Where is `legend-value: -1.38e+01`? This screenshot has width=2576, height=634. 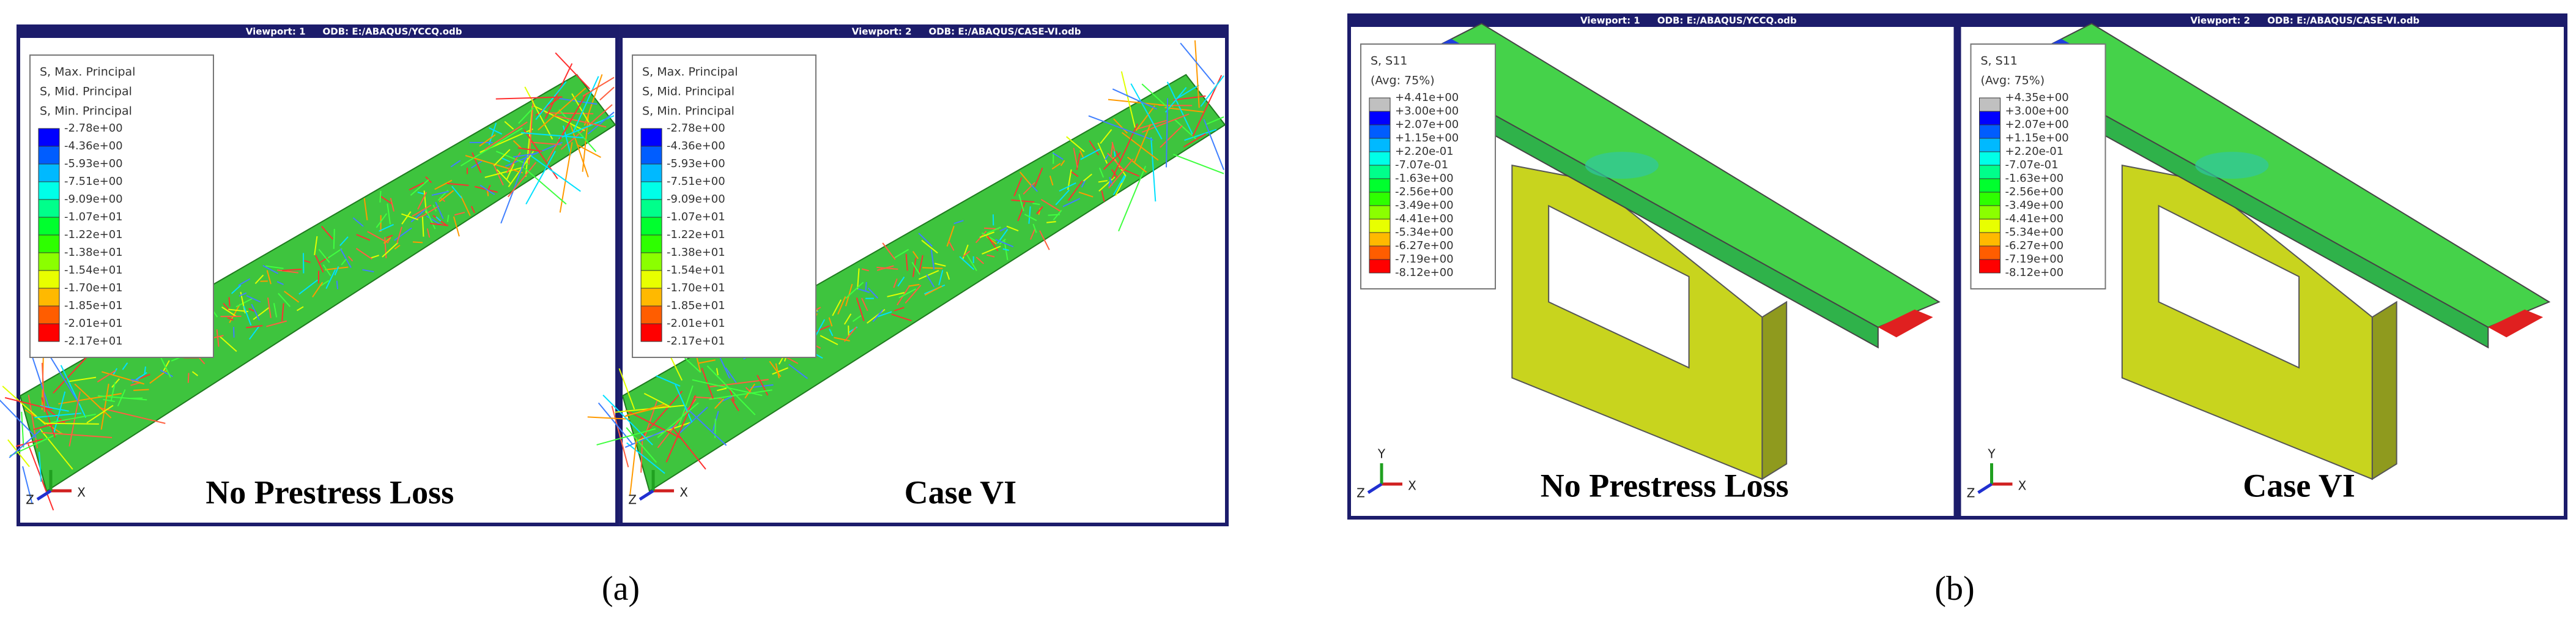
legend-value: -1.38e+01 is located at coordinates (93, 253).